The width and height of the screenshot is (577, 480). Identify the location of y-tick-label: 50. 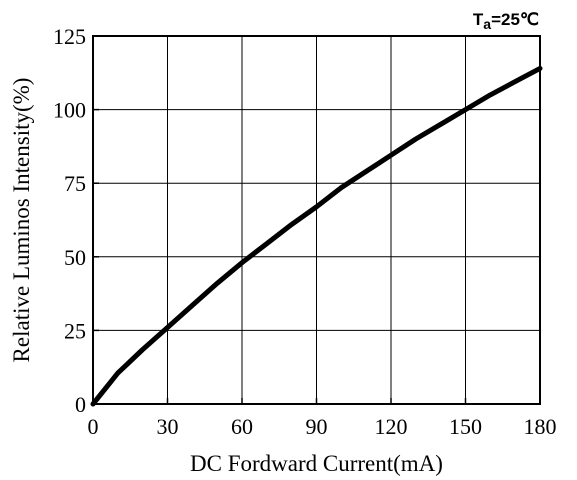
(75, 257).